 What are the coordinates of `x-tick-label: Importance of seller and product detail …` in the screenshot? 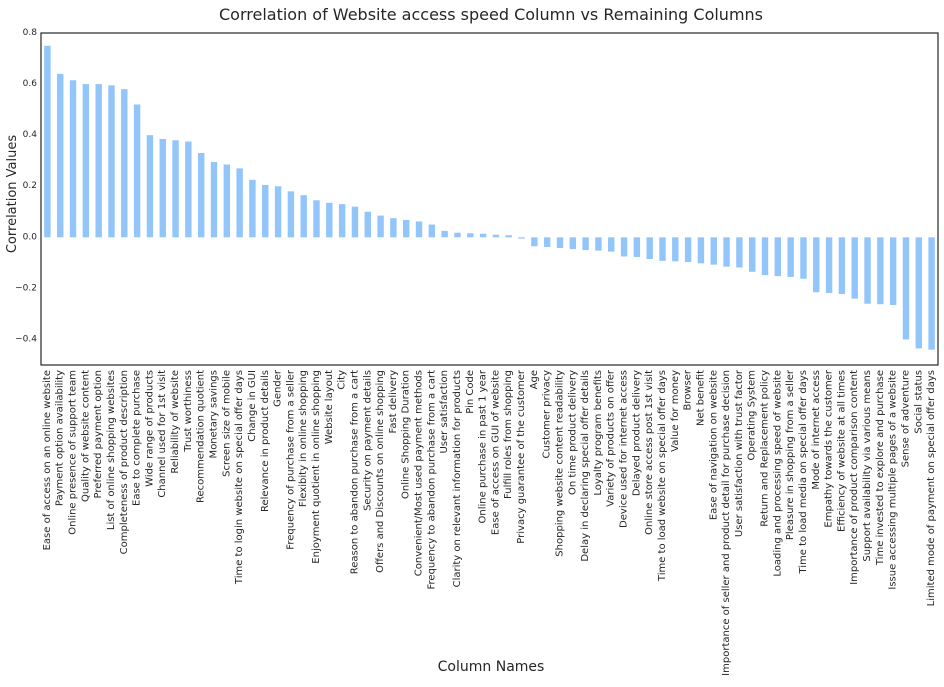 It's located at (726, 523).